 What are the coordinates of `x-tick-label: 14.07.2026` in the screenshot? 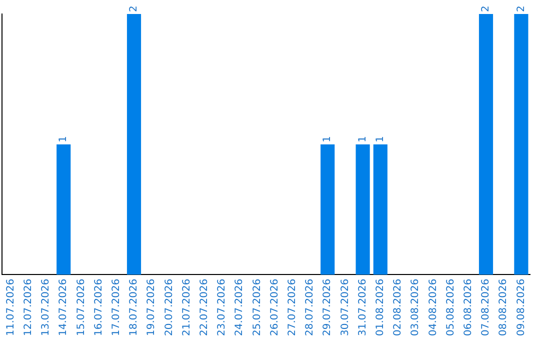 It's located at (64, 307).